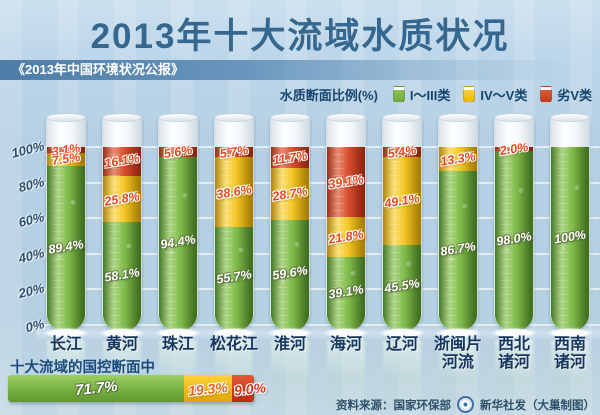  I want to click on legend-item-green: I～III类, so click(421, 94).